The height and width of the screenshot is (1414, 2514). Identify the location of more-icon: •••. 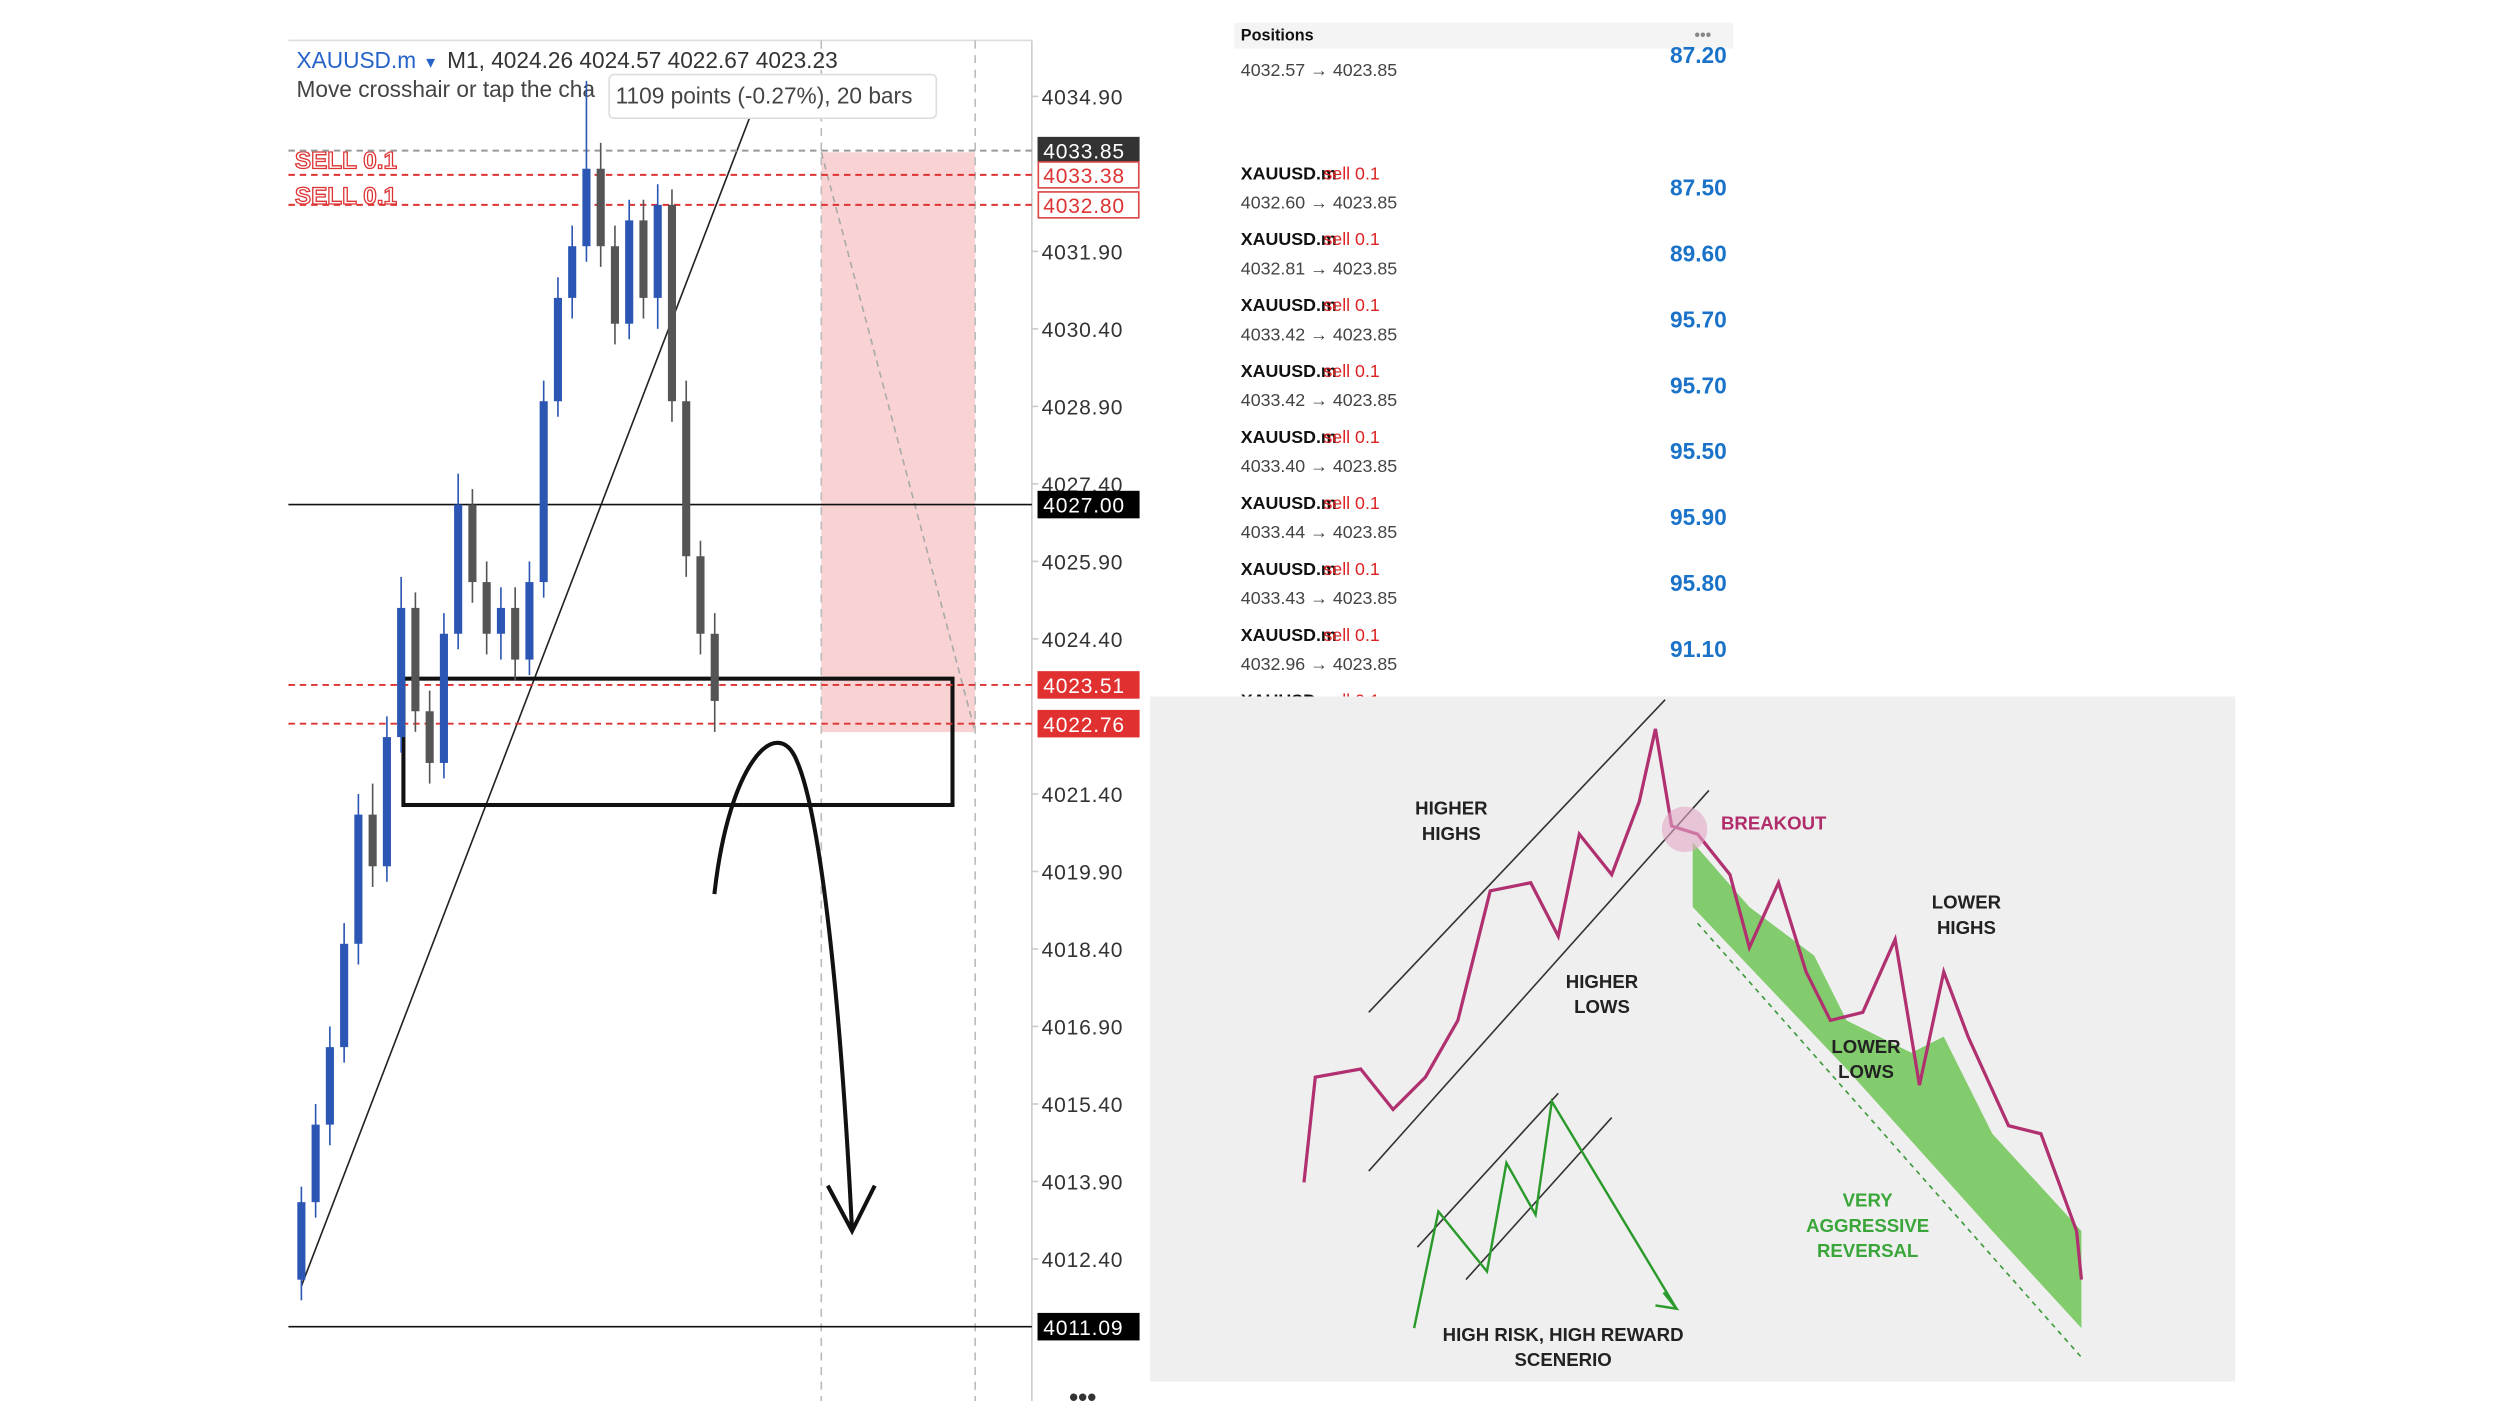
(1082, 1398).